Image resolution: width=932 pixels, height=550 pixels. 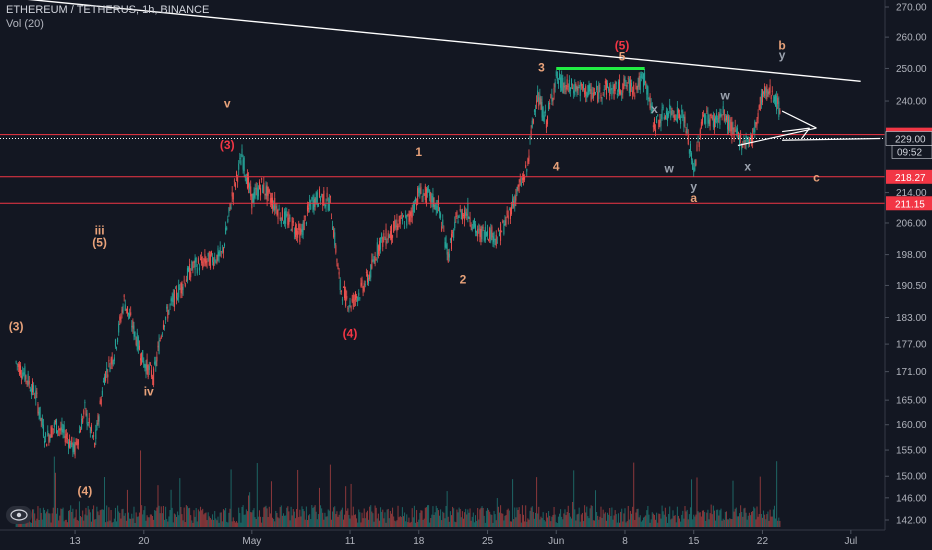 I want to click on time-tick-label: 20, so click(x=144, y=541).